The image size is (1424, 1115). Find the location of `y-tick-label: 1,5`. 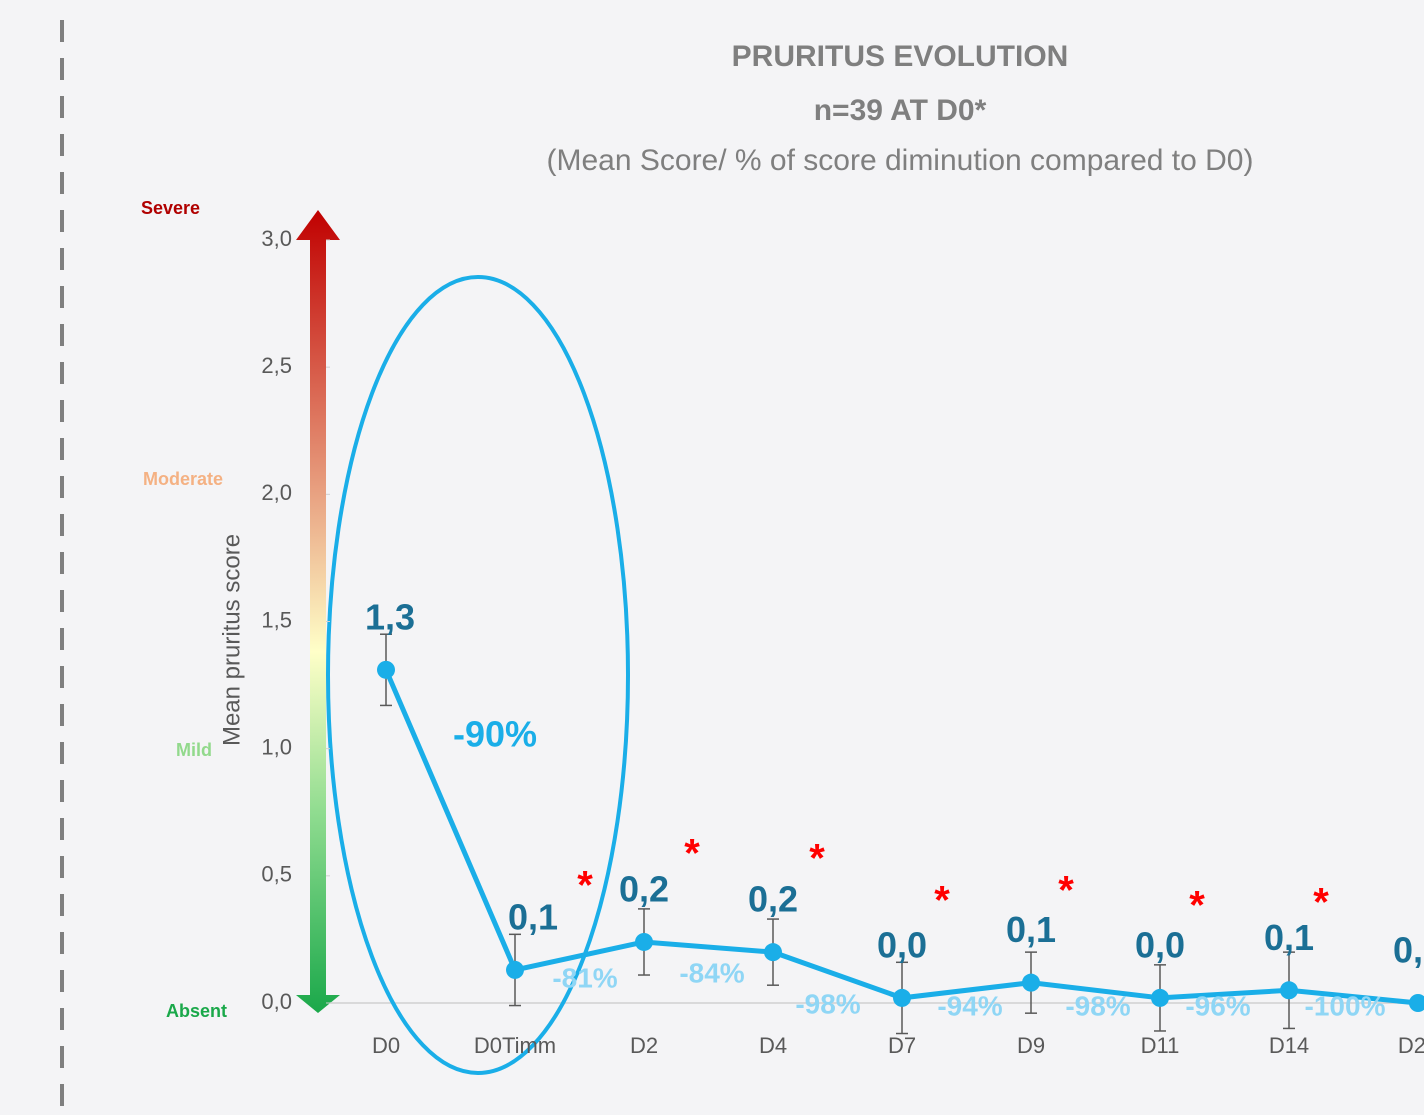

y-tick-label: 1,5 is located at coordinates (276, 619).